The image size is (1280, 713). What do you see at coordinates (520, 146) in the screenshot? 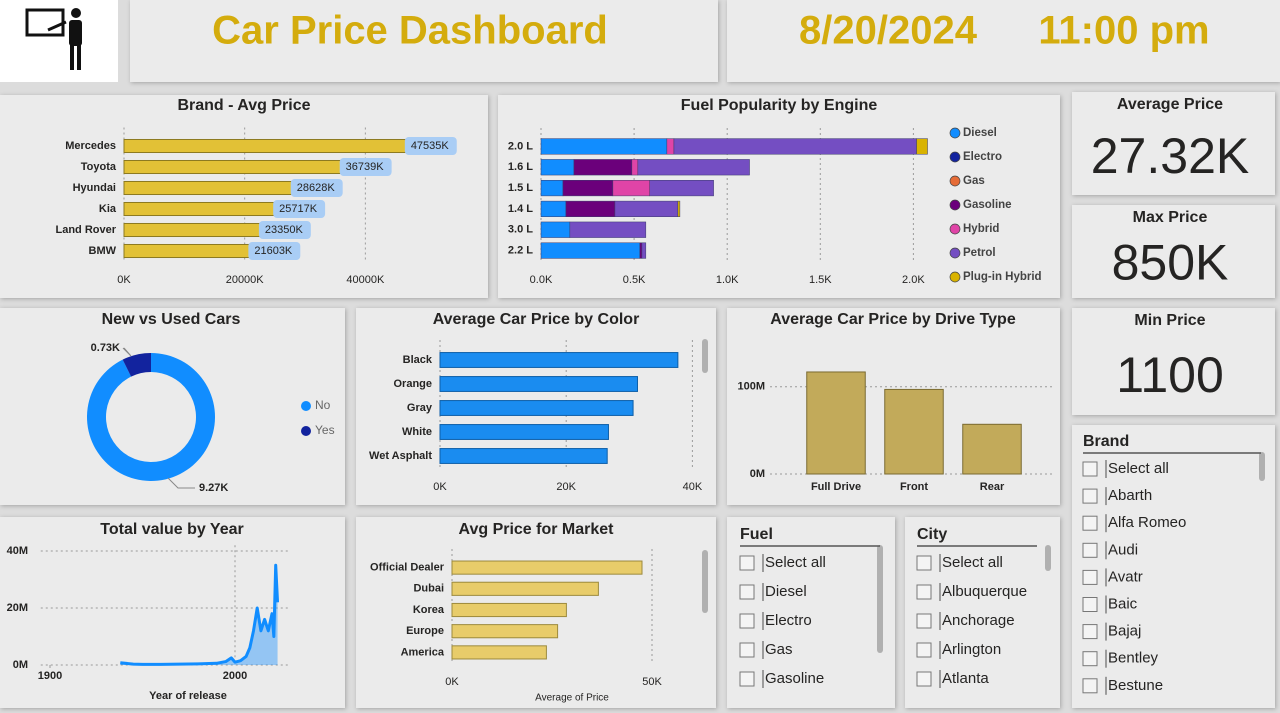
I see `category-label: 2.0 L` at bounding box center [520, 146].